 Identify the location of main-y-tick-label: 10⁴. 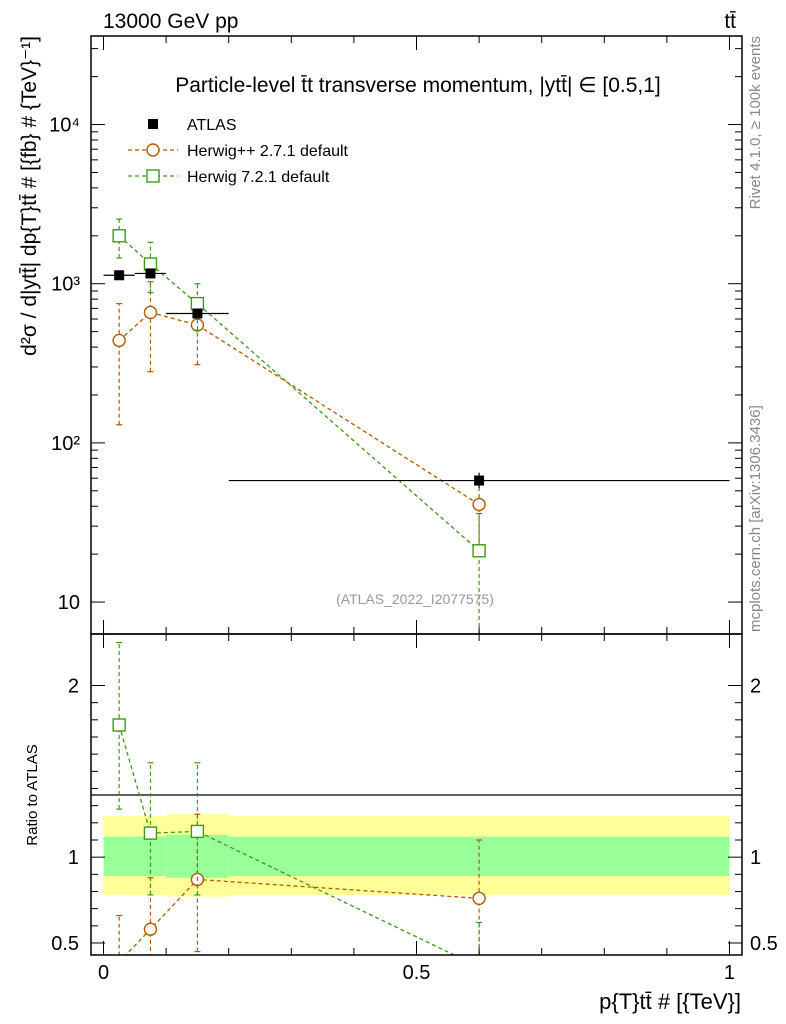
(64, 126).